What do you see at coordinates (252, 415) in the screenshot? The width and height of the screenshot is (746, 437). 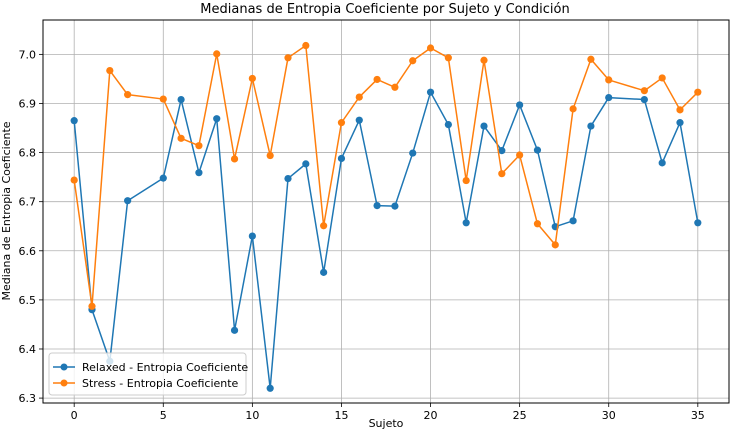 I see `x-tick-label: 10` at bounding box center [252, 415].